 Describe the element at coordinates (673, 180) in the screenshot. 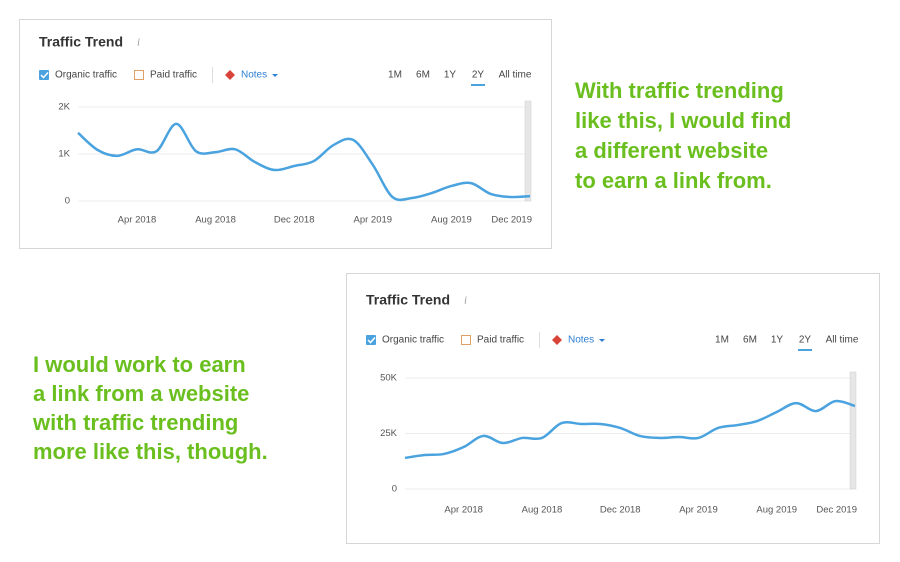

I see `annotation: to earn a link from.` at that location.